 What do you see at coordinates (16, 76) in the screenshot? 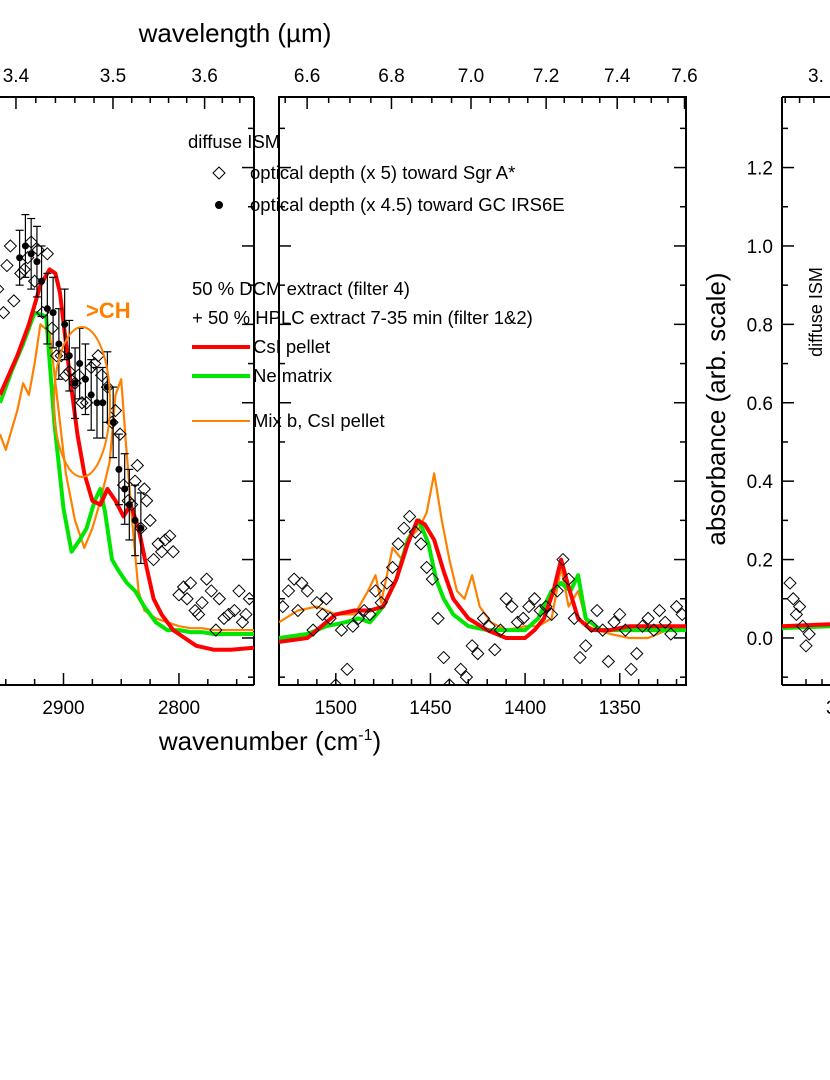
I see `panel1-top-tick-label: 3.4` at bounding box center [16, 76].